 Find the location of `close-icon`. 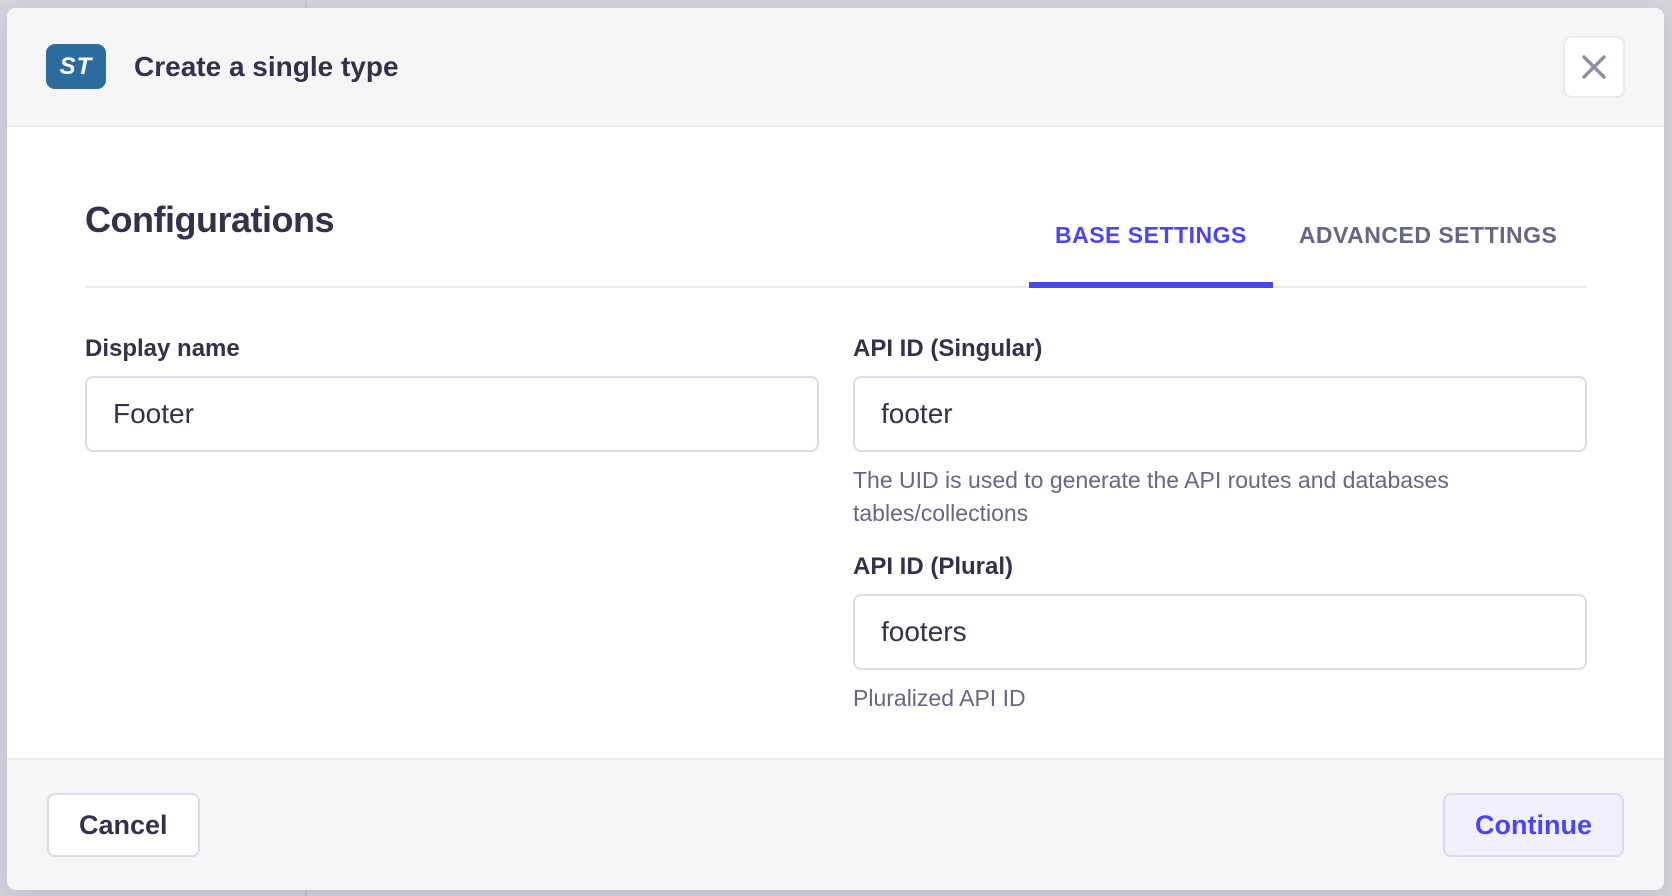

close-icon is located at coordinates (1594, 66).